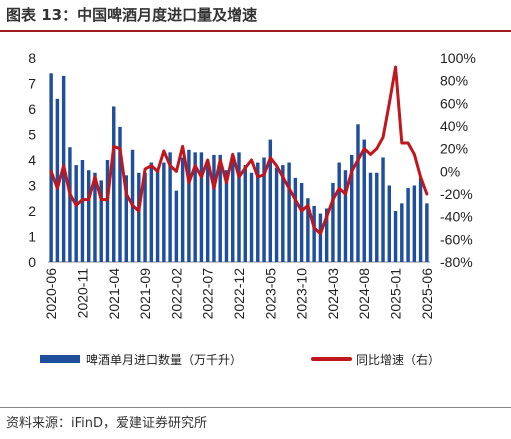  Describe the element at coordinates (60, 359) in the screenshot. I see `legend-bar-swatch` at that location.